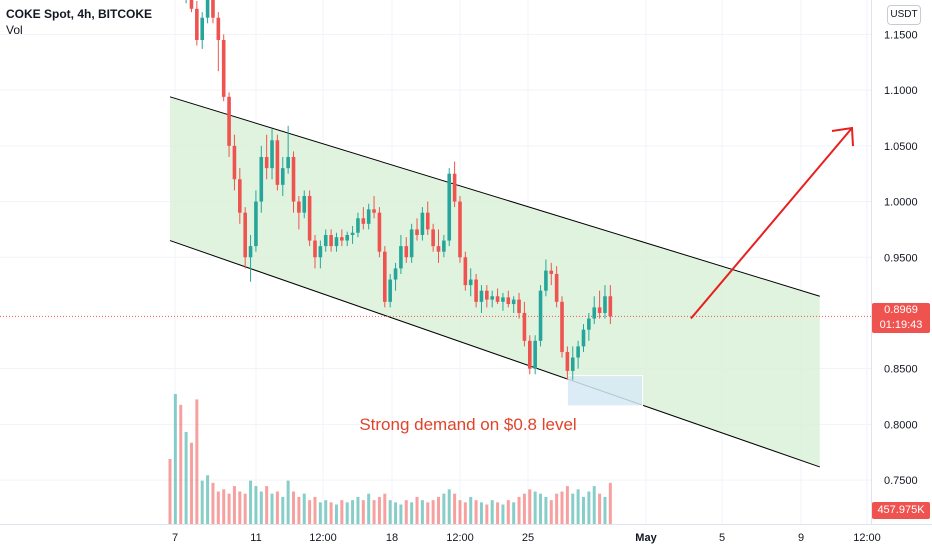 The height and width of the screenshot is (550, 932). I want to click on time-tick-label: 25, so click(528, 538).